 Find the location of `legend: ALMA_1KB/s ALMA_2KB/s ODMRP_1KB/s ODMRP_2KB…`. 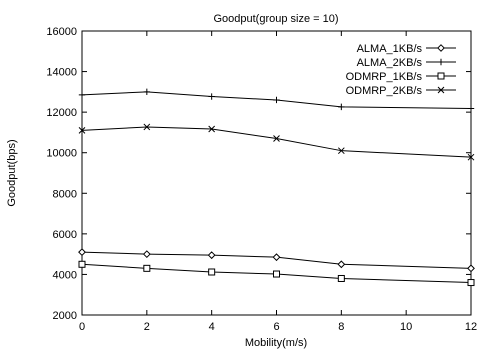

legend: ALMA_1KB/s ALMA_2KB/s ODMRP_1KB/s ODMRP_2KB… is located at coordinates (401, 70).